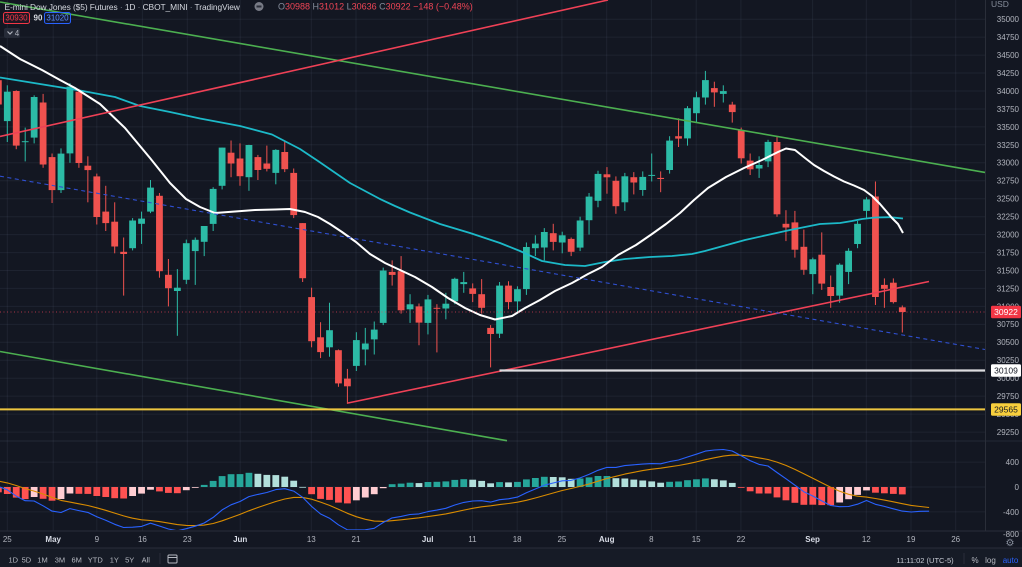 Image resolution: width=1022 pixels, height=567 pixels. Describe the element at coordinates (1008, 37) in the screenshot. I see `svg-text: 34750` at that location.